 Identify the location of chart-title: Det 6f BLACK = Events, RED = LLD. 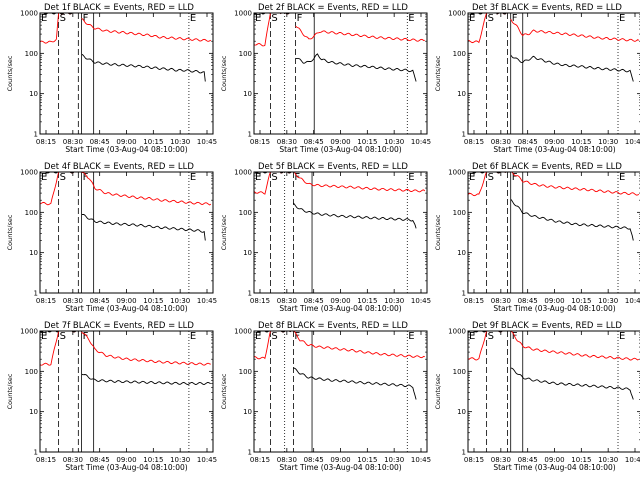
(547, 167).